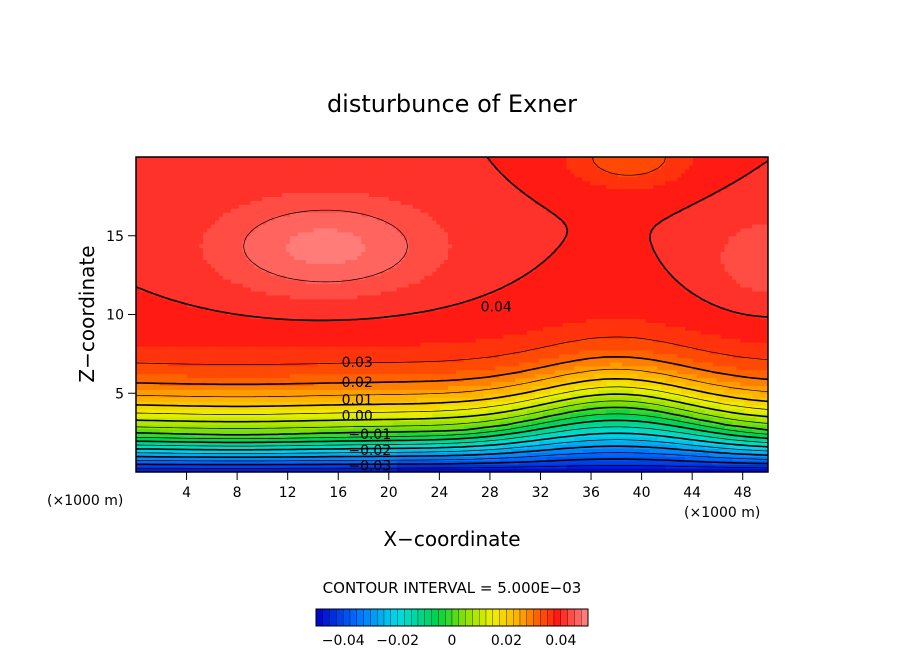  What do you see at coordinates (357, 401) in the screenshot?
I see `contour-label: 0.01` at bounding box center [357, 401].